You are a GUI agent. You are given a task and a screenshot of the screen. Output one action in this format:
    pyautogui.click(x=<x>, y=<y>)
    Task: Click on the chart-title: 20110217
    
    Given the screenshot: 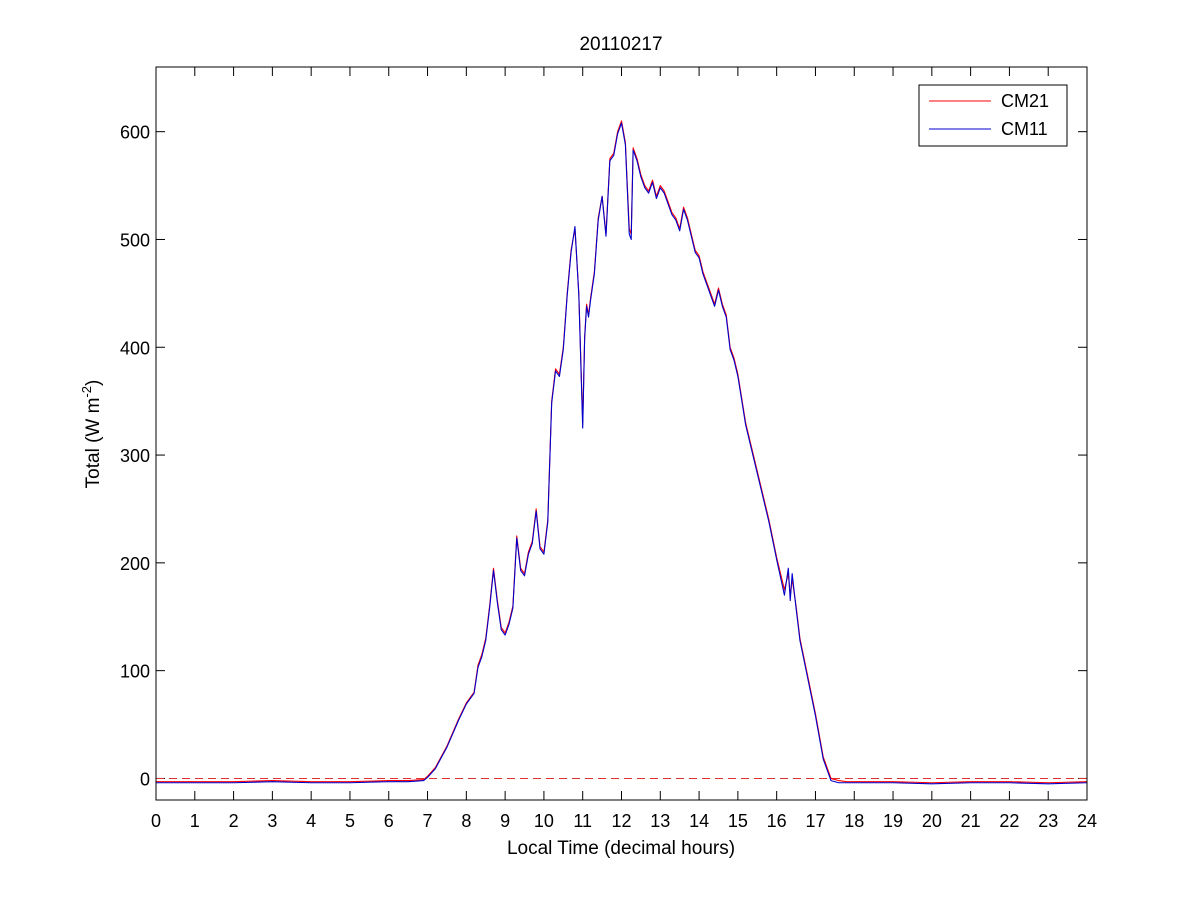 What is the action you would take?
    pyautogui.click(x=620, y=44)
    